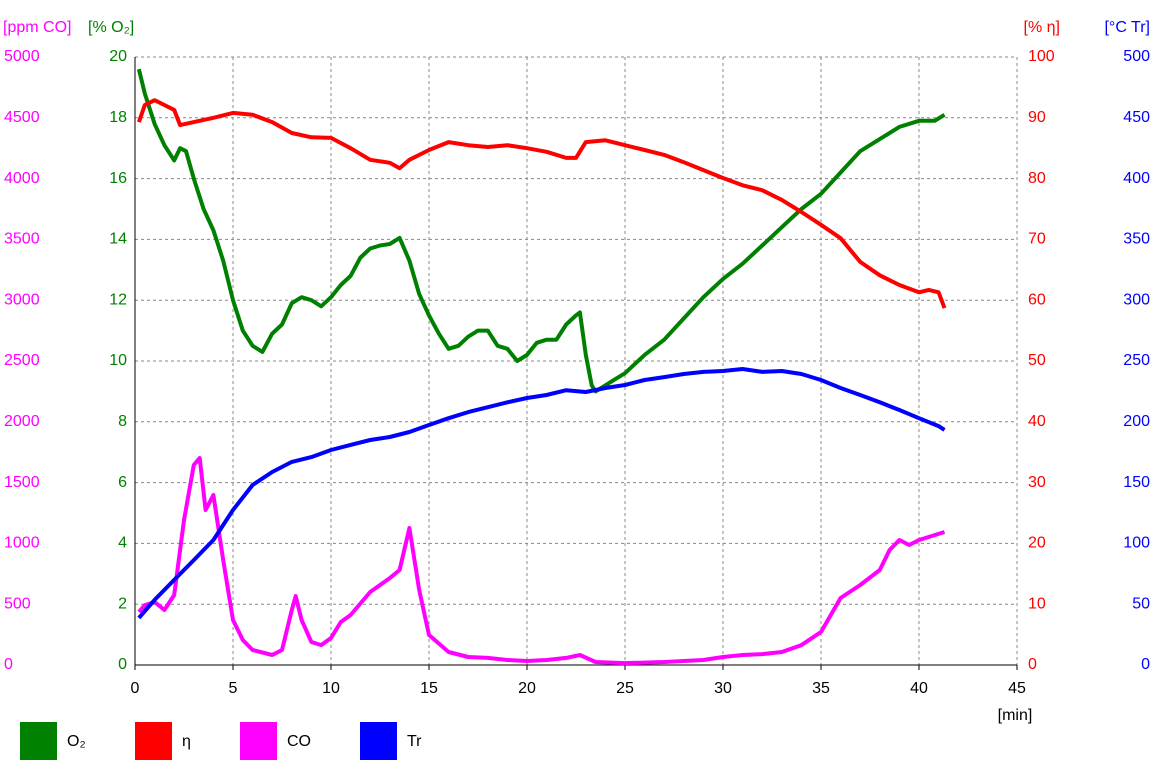 The image size is (1152, 768). I want to click on y-tick-label: 14, so click(118, 239).